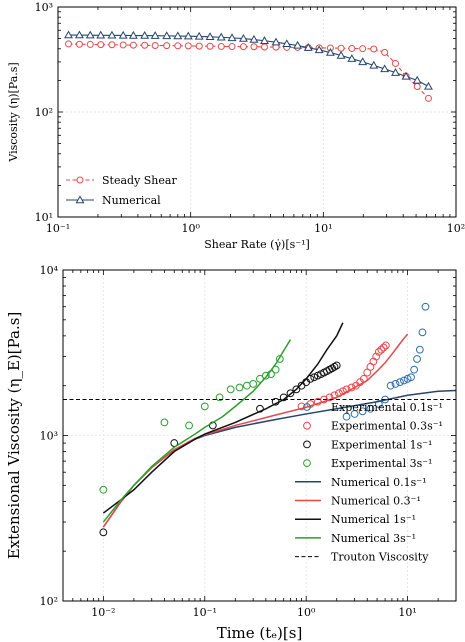 The width and height of the screenshot is (465, 642). Describe the element at coordinates (58, 228) in the screenshot. I see `x-tick-label: 10⁻¹` at that location.